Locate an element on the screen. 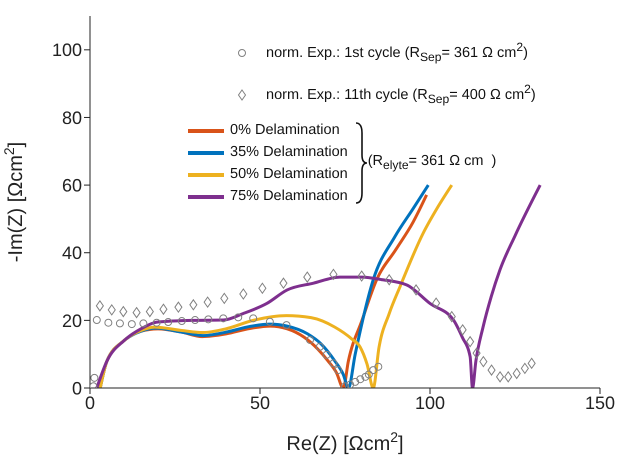  x-axis-title: Re(Z) [Ωcm$^{2}$] is located at coordinates (345, 442).